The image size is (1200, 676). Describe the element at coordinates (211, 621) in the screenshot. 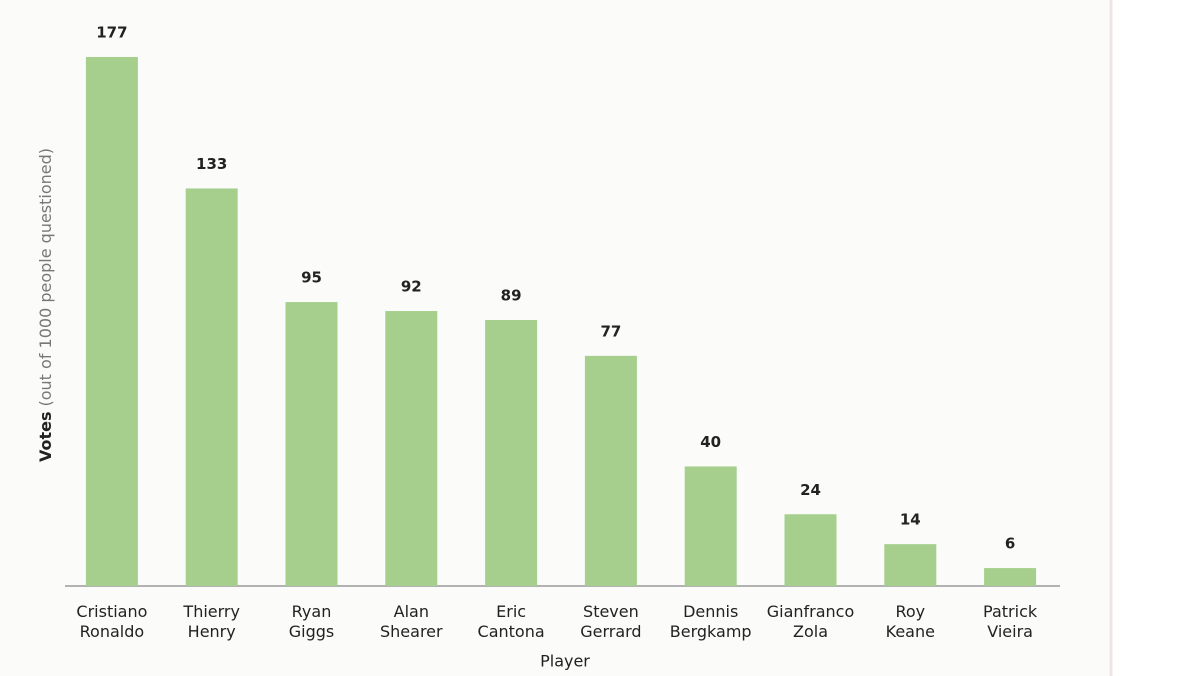

I see `x-tick-label: Thierry Henry` at that location.